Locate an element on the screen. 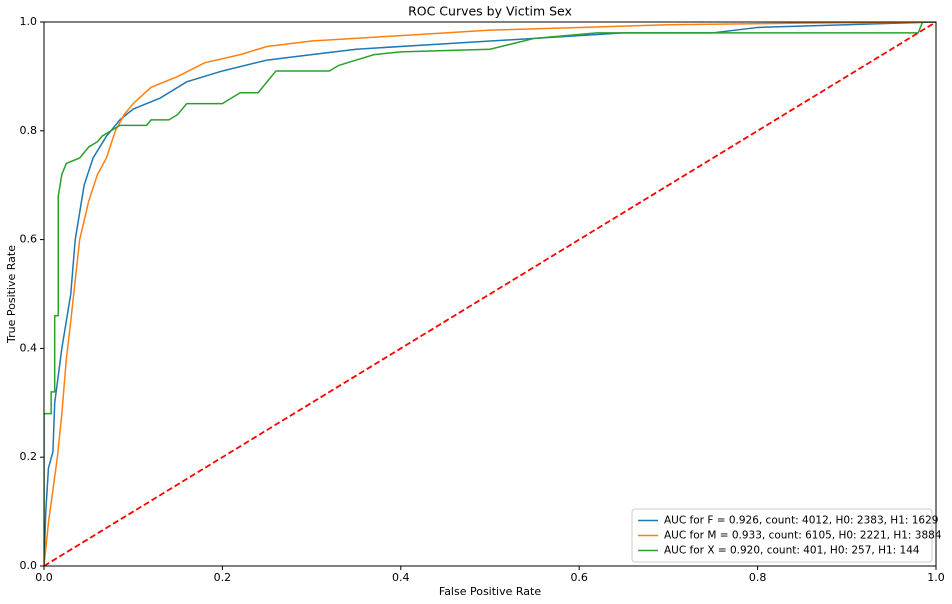 This screenshot has width=952, height=604. y-tick-label: 0.2 is located at coordinates (29, 456).